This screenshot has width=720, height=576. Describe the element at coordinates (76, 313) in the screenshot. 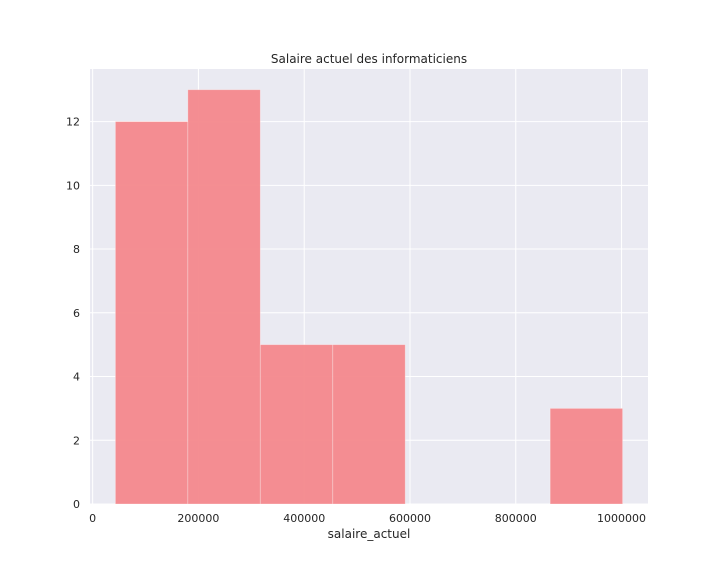

I see `y-tick-label-3: 6` at that location.